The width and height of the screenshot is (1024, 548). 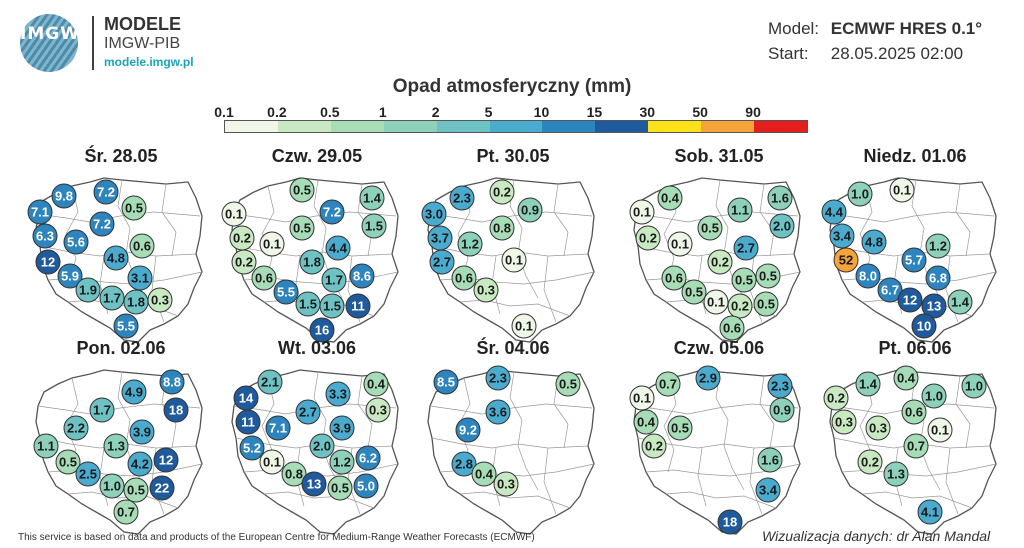 I want to click on brand-url: modele.imgw.pl, so click(x=149, y=62).